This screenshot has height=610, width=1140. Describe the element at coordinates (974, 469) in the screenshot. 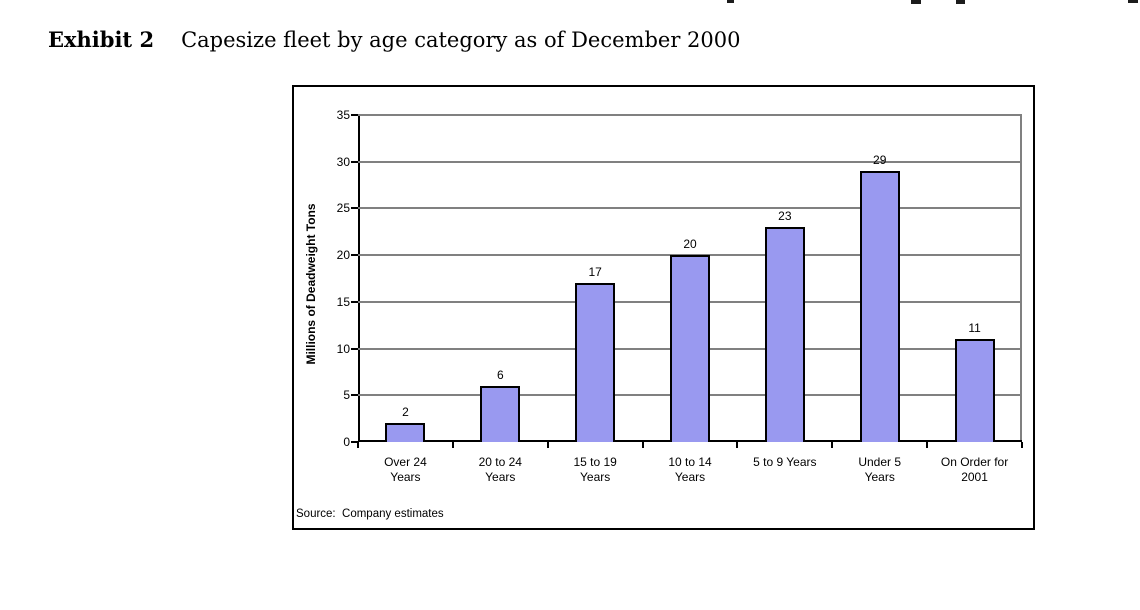

I see `x-category-label: On Order for 2001` at that location.